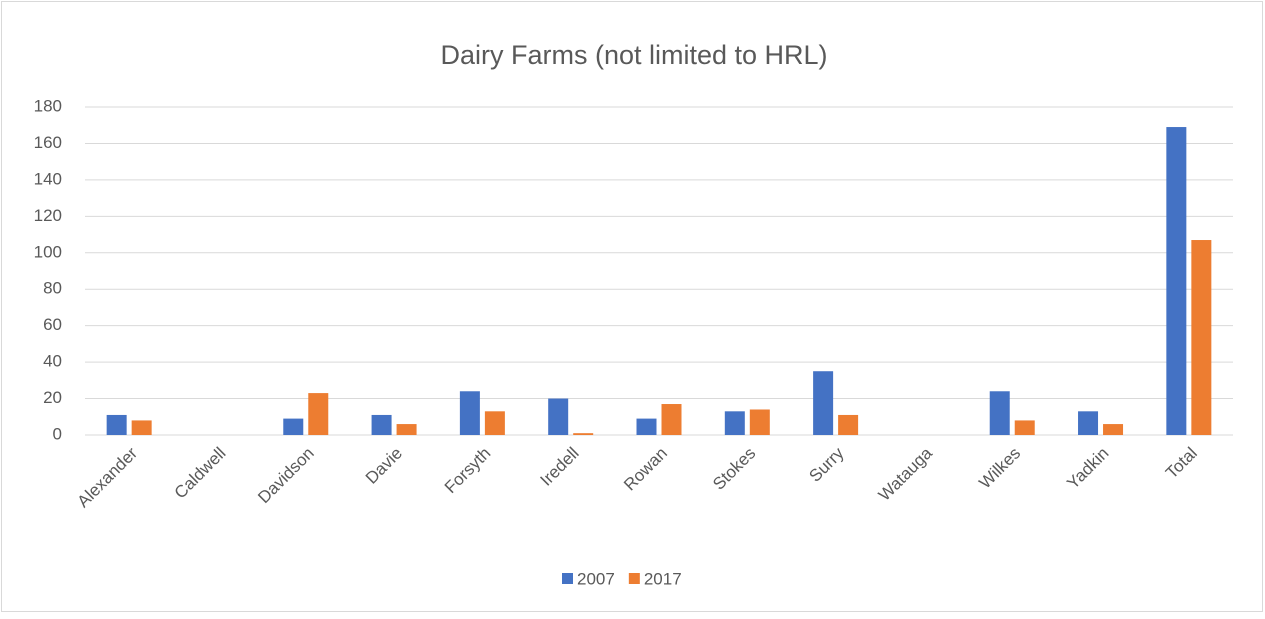 The width and height of the screenshot is (1265, 619). What do you see at coordinates (596, 578) in the screenshot?
I see `legend-label: 2007` at bounding box center [596, 578].